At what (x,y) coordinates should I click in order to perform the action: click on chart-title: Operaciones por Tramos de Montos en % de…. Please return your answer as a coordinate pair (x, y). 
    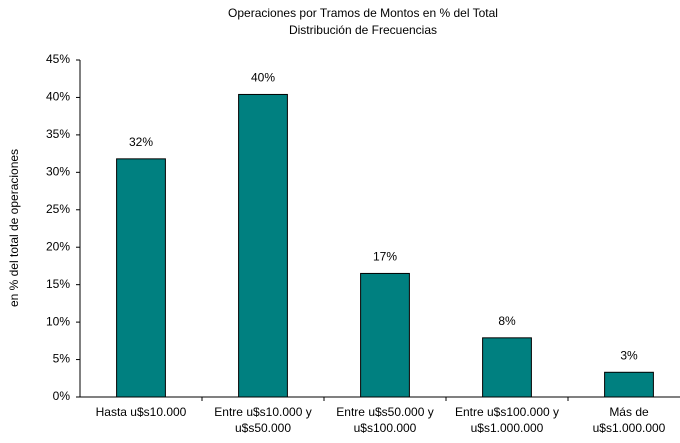
    Looking at the image, I should click on (363, 13).